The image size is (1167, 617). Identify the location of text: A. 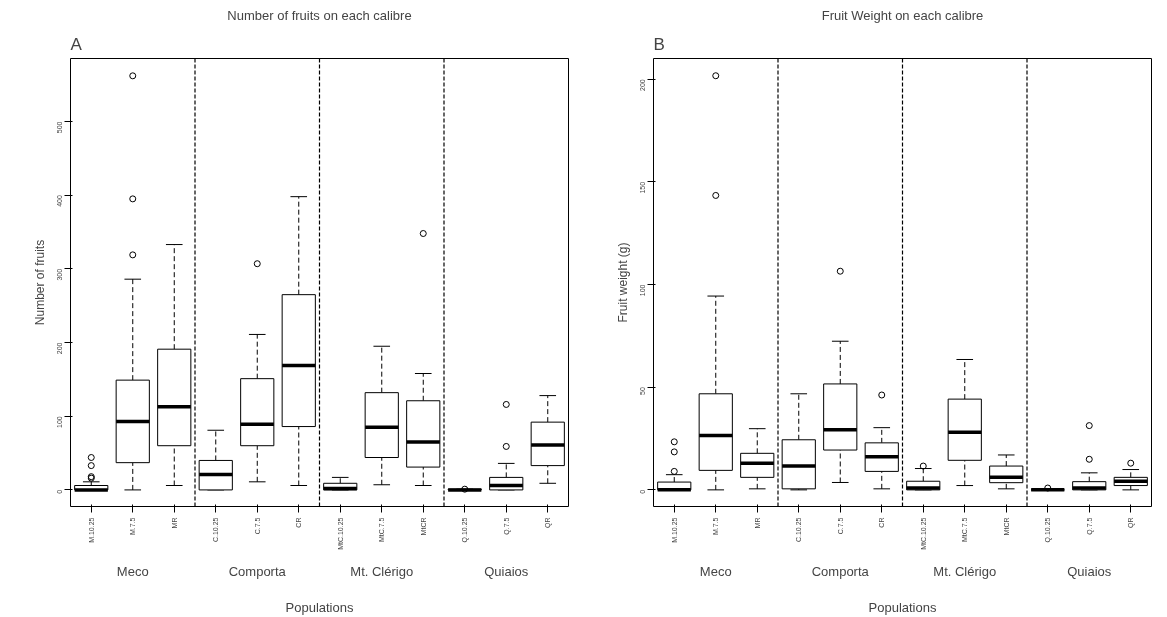
(76, 44).